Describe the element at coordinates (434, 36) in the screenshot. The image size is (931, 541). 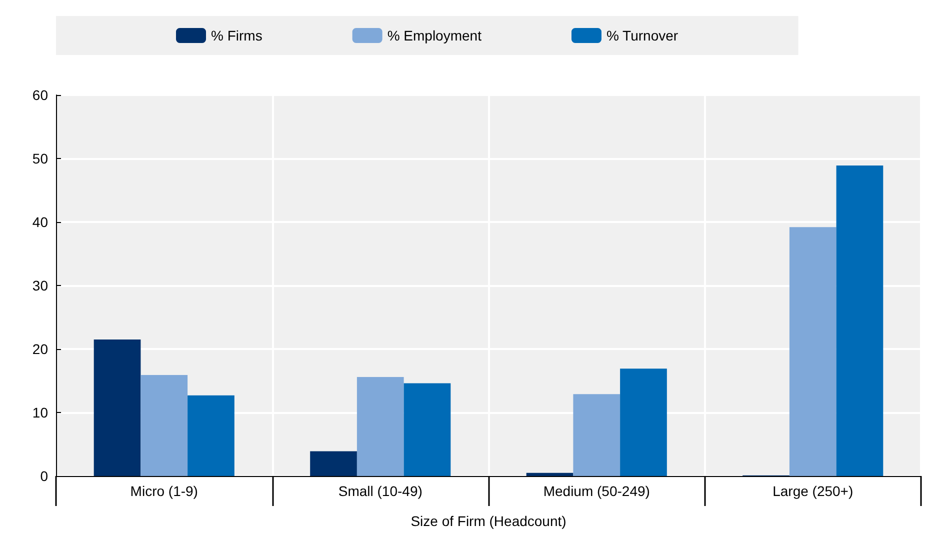
I see `legend-label: % Employment` at that location.